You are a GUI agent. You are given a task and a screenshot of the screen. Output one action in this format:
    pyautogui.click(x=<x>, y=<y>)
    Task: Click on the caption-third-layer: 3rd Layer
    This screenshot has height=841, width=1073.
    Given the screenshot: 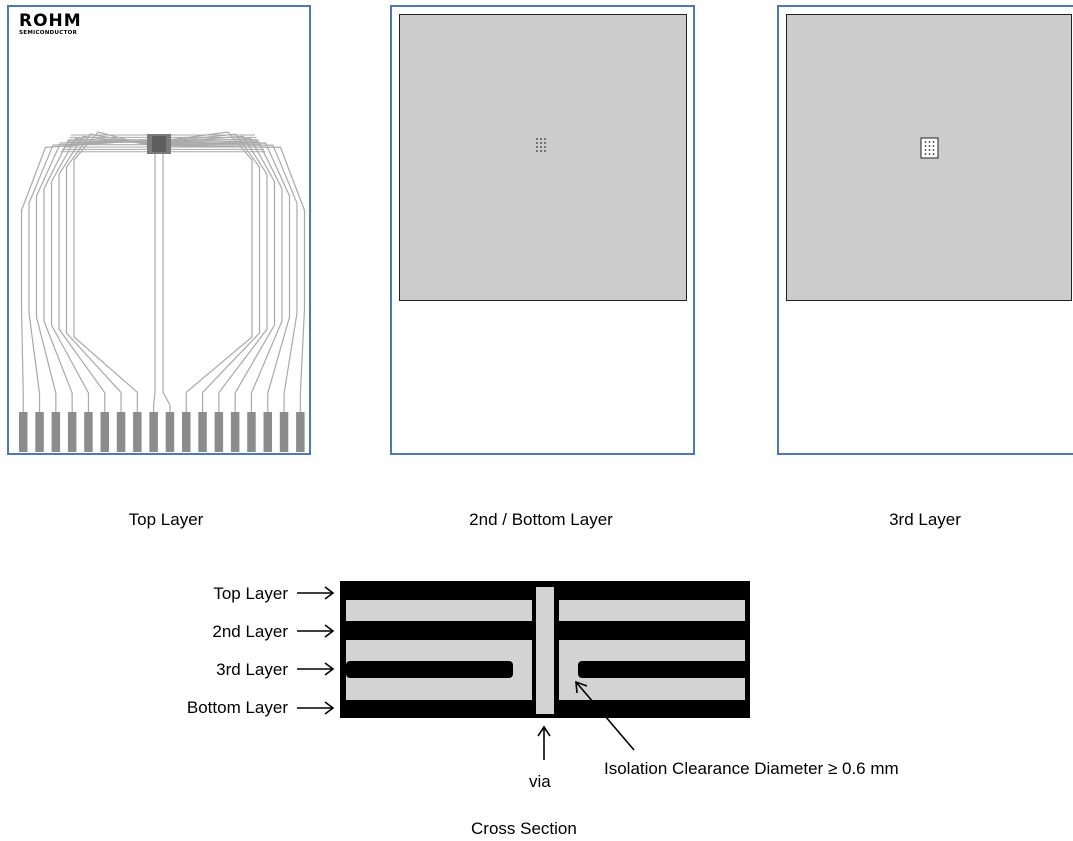 What is the action you would take?
    pyautogui.click(x=925, y=519)
    